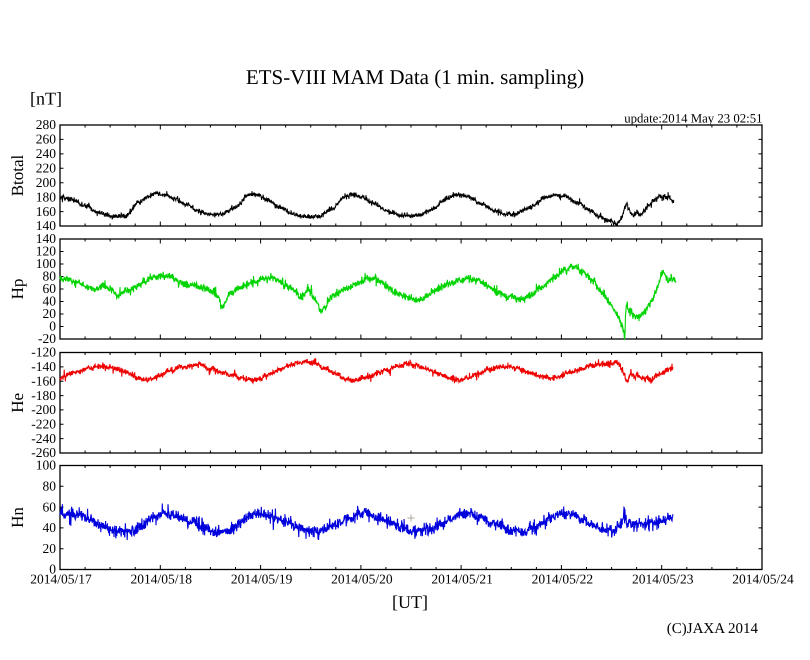  What do you see at coordinates (46, 153) in the screenshot?
I see `svg-text: 240` at bounding box center [46, 153].